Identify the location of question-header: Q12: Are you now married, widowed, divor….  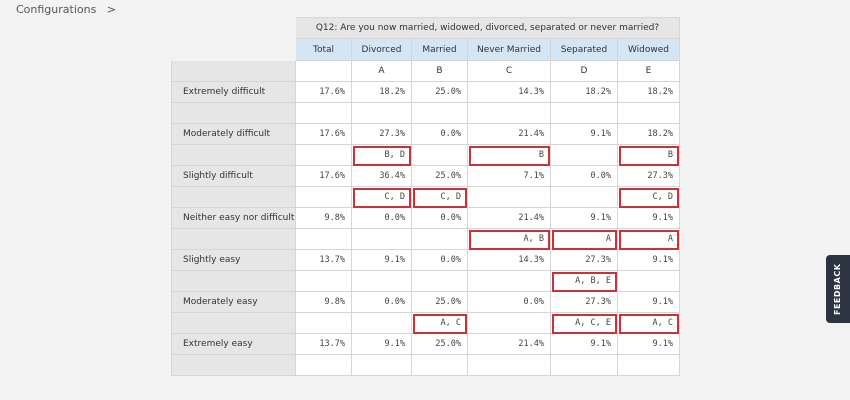
(488, 28).